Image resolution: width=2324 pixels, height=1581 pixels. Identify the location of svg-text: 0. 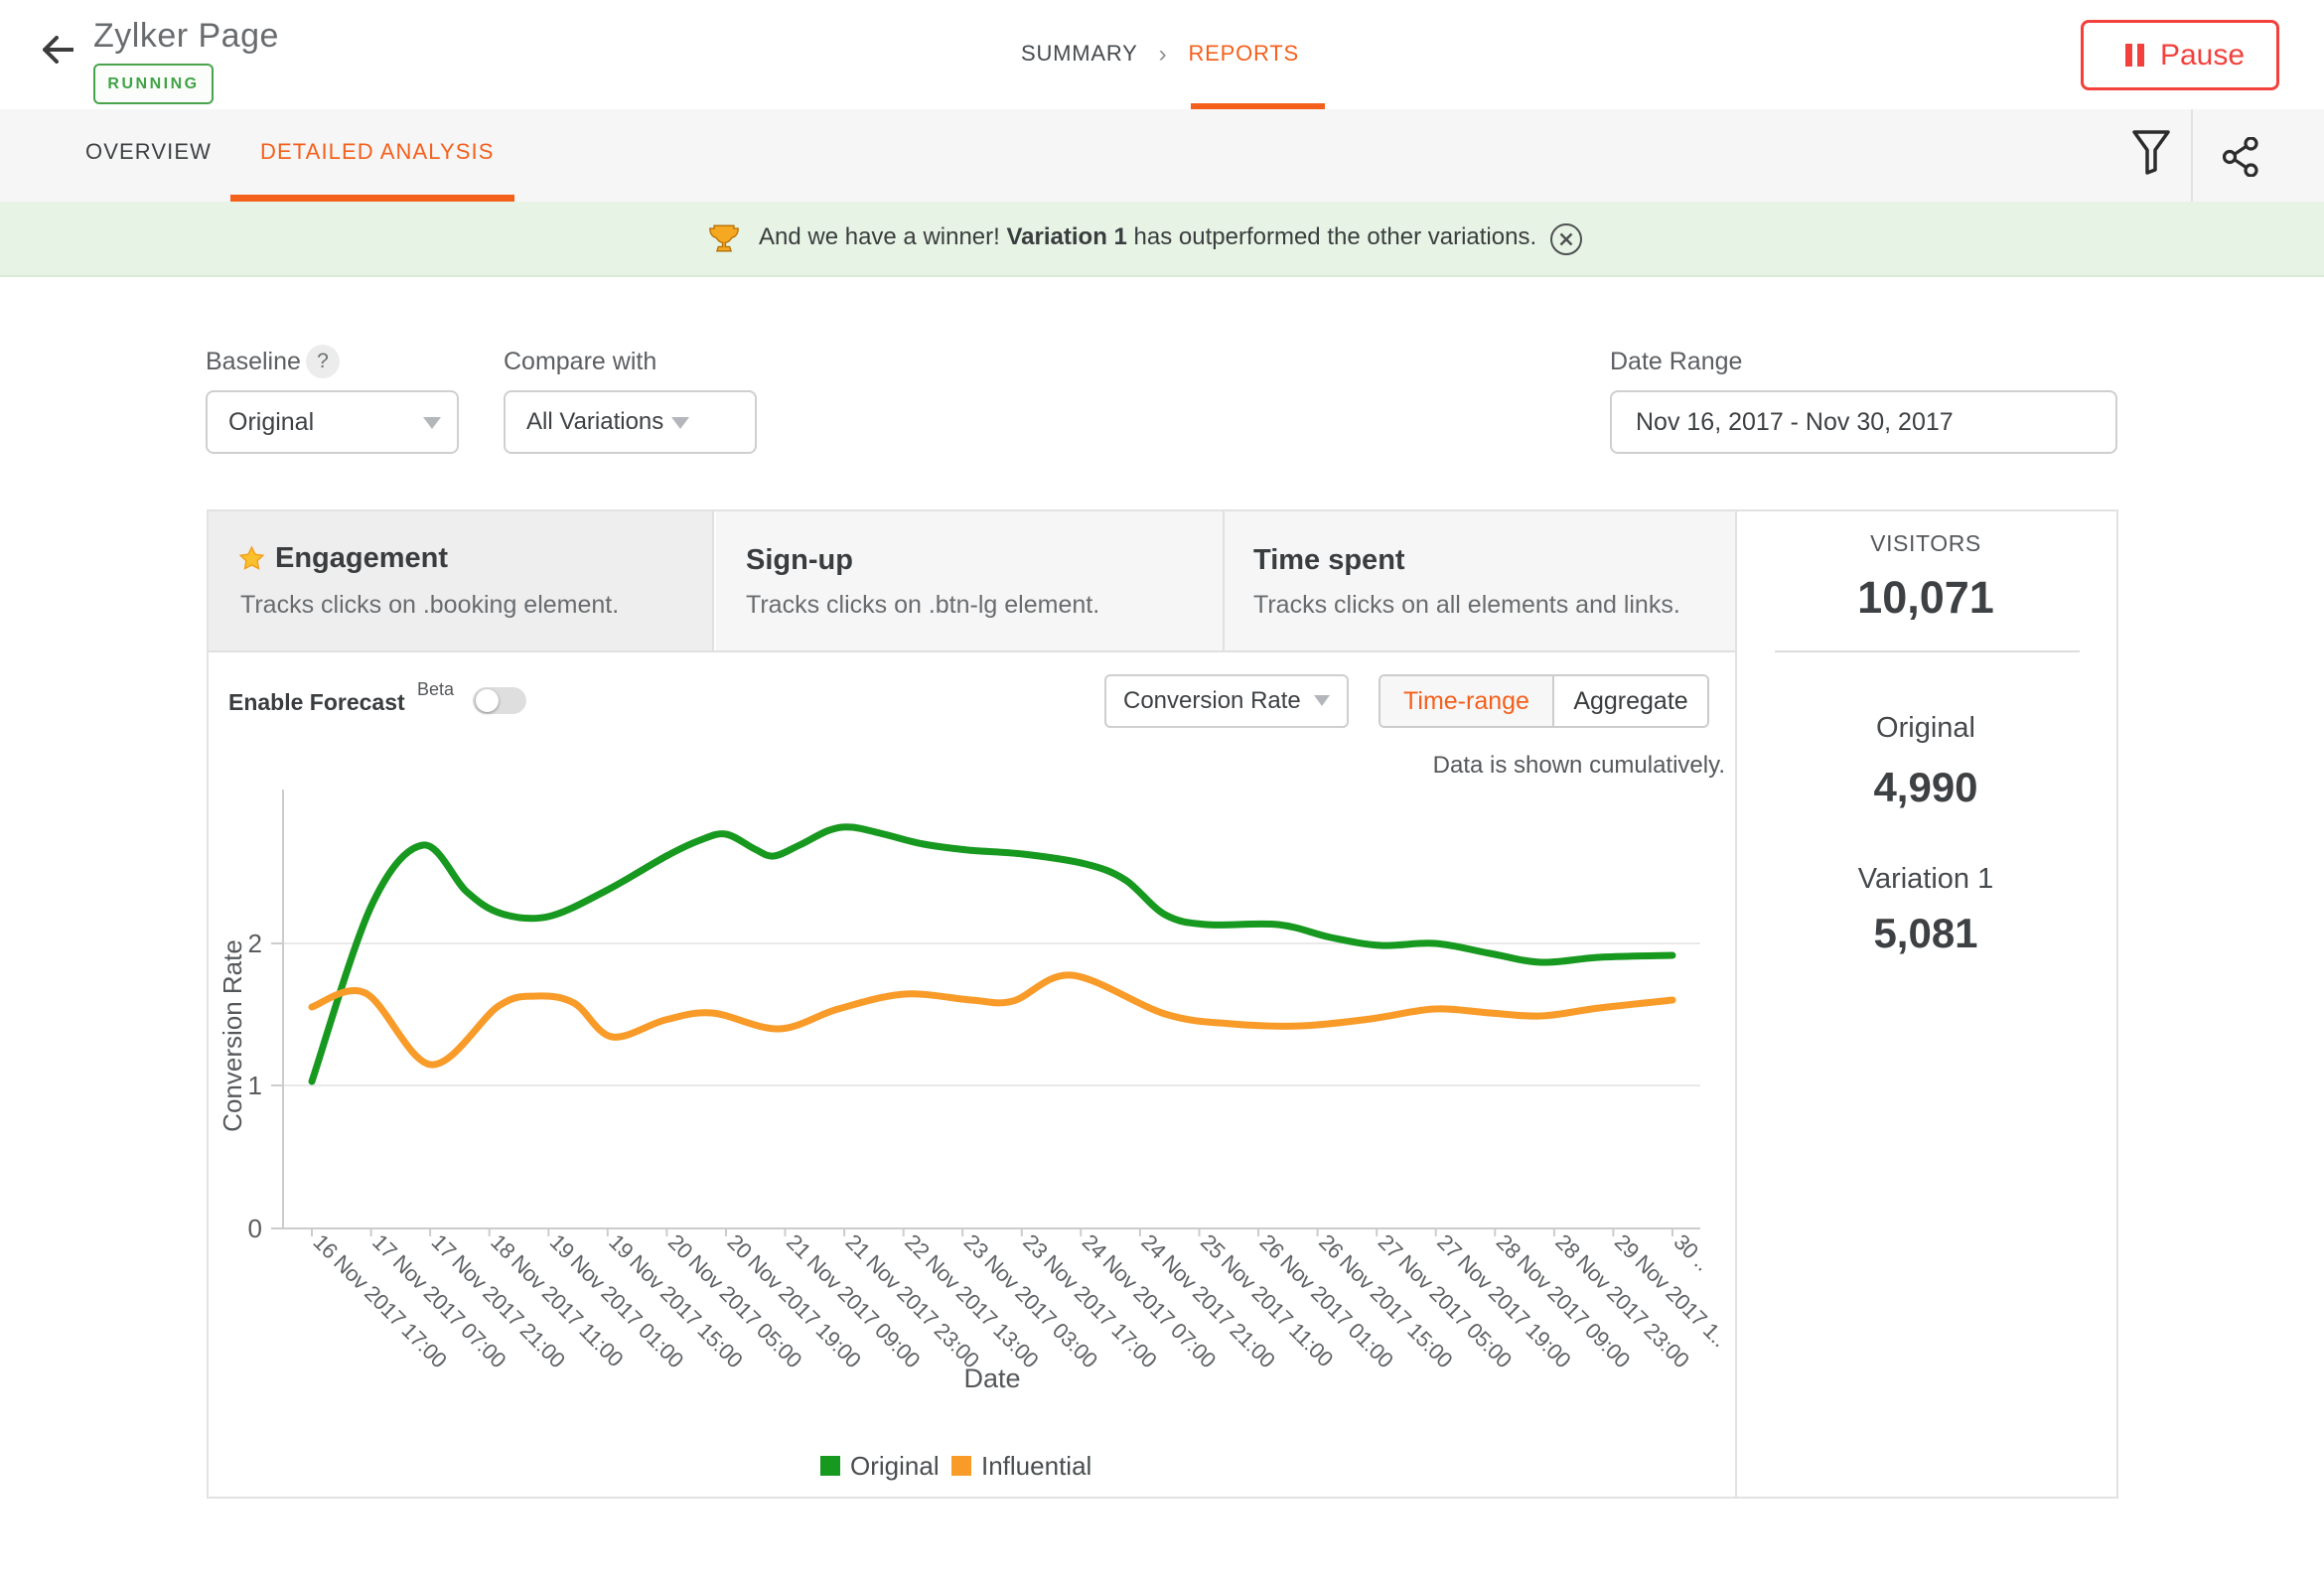
(255, 1228).